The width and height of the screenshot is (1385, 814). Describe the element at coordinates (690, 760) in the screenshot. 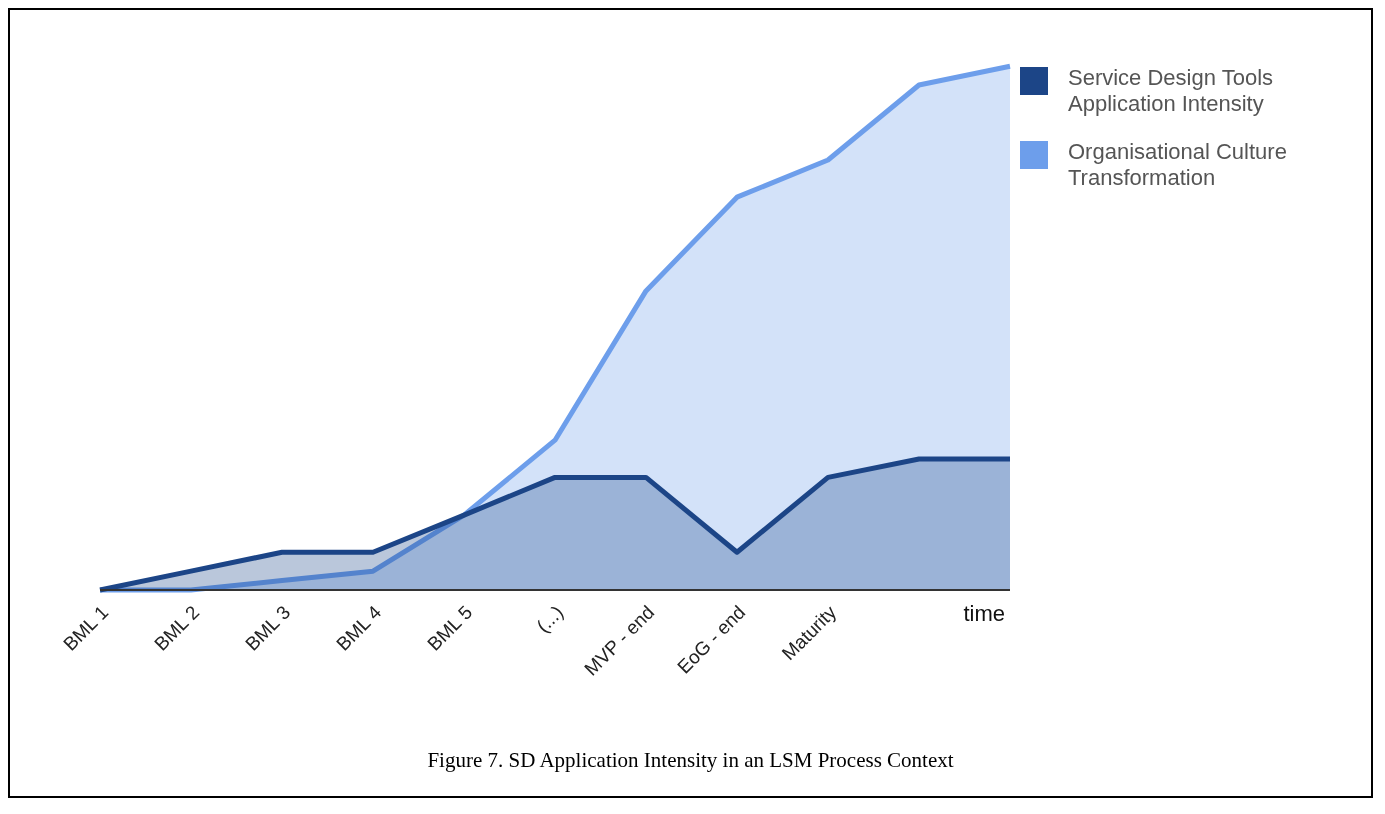

I see `caption: Figure 7. SD Application Intensity in an LSM Process Context` at that location.